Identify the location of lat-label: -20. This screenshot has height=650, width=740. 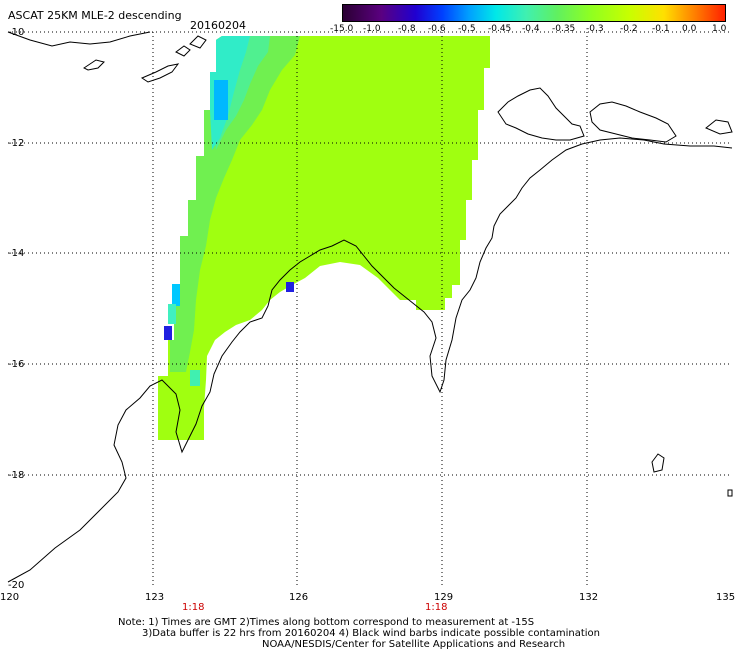
(16, 585).